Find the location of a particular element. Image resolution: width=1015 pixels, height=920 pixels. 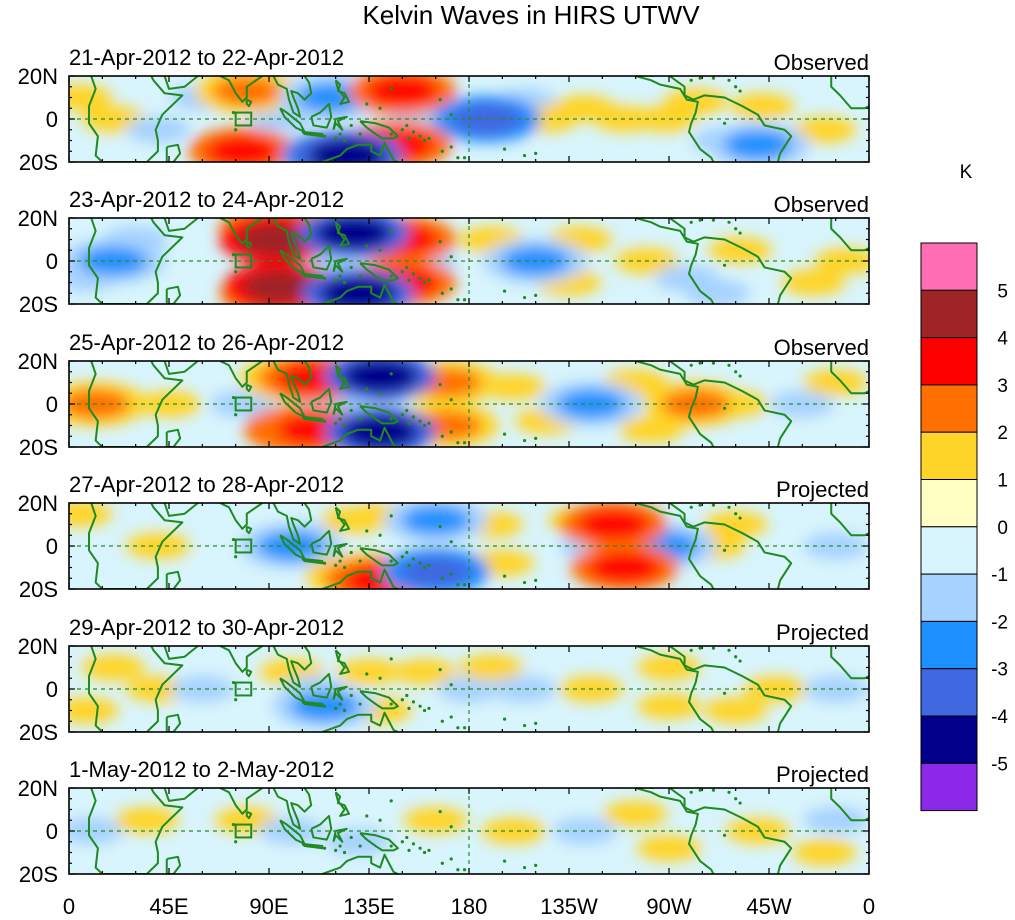

reference-box is located at coordinates (243, 689).